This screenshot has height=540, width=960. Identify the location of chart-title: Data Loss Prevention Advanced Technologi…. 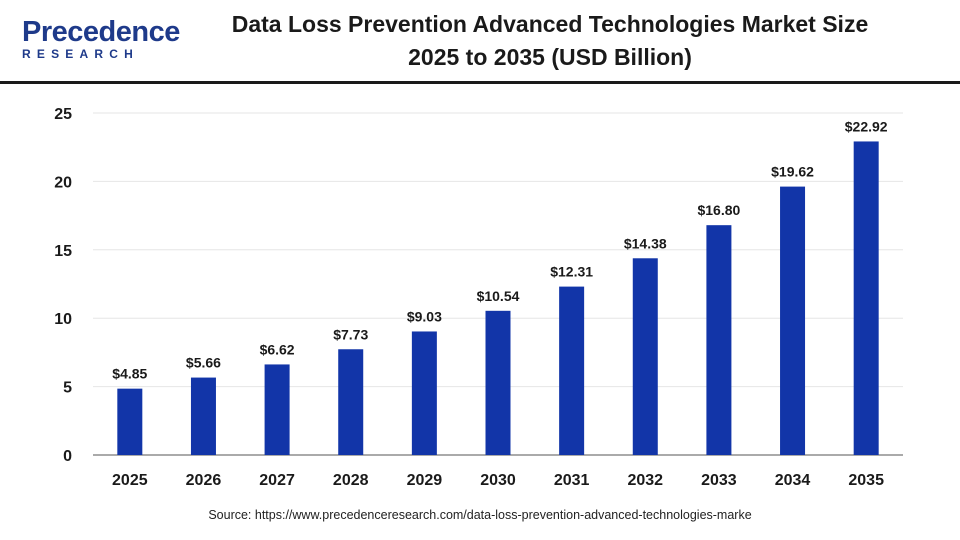
(550, 41).